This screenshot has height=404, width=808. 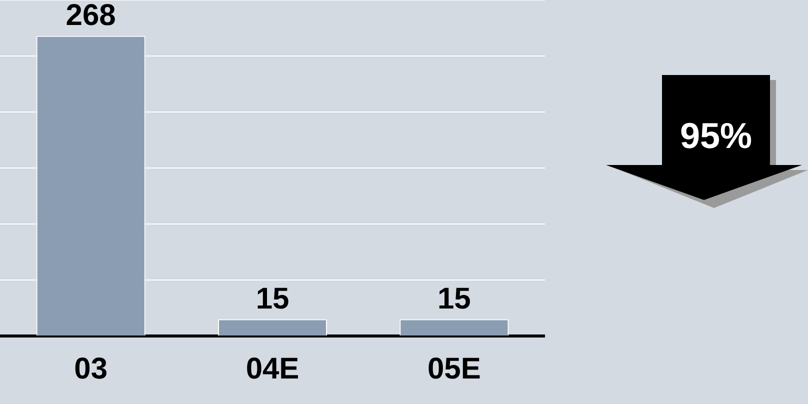 What do you see at coordinates (273, 369) in the screenshot?
I see `x-tick-label: 04E` at bounding box center [273, 369].